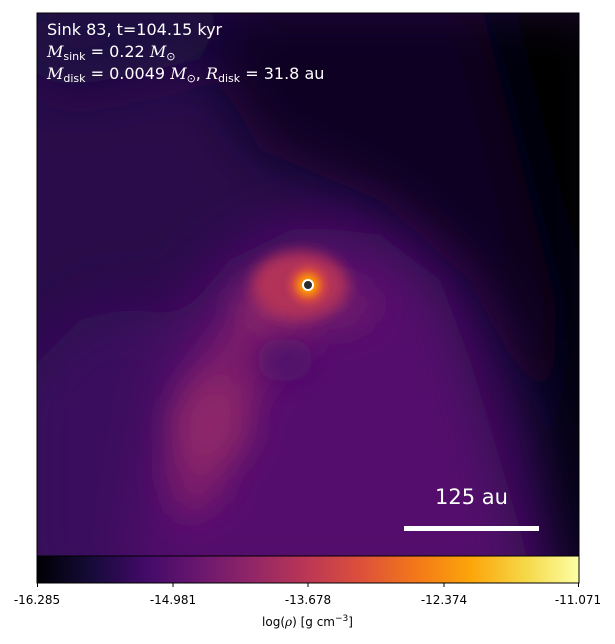 This screenshot has width=615, height=644. I want to click on annotation-title: Sink 83, t=104.15 kyr, so click(135, 29).